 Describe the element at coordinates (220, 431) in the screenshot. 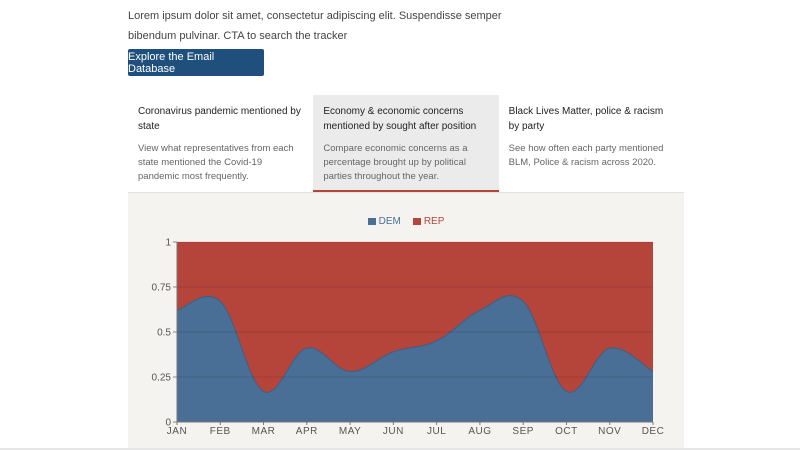

I see `x-tick-label: FEB` at that location.